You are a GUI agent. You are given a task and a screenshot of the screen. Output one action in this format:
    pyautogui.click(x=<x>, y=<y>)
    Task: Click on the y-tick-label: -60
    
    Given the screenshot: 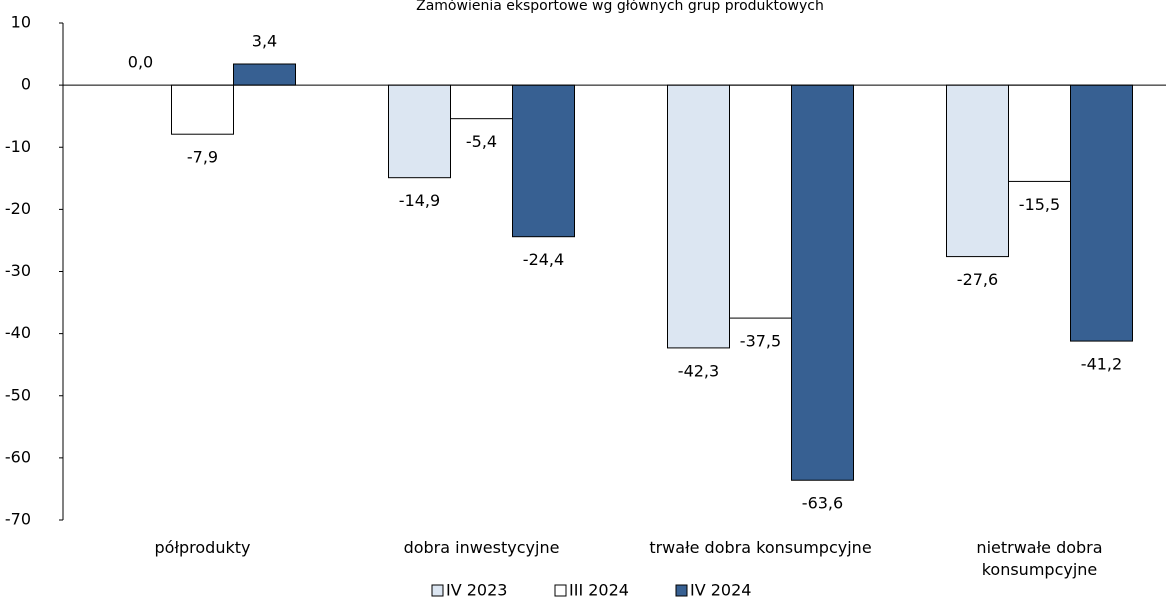 What is the action you would take?
    pyautogui.click(x=18, y=456)
    